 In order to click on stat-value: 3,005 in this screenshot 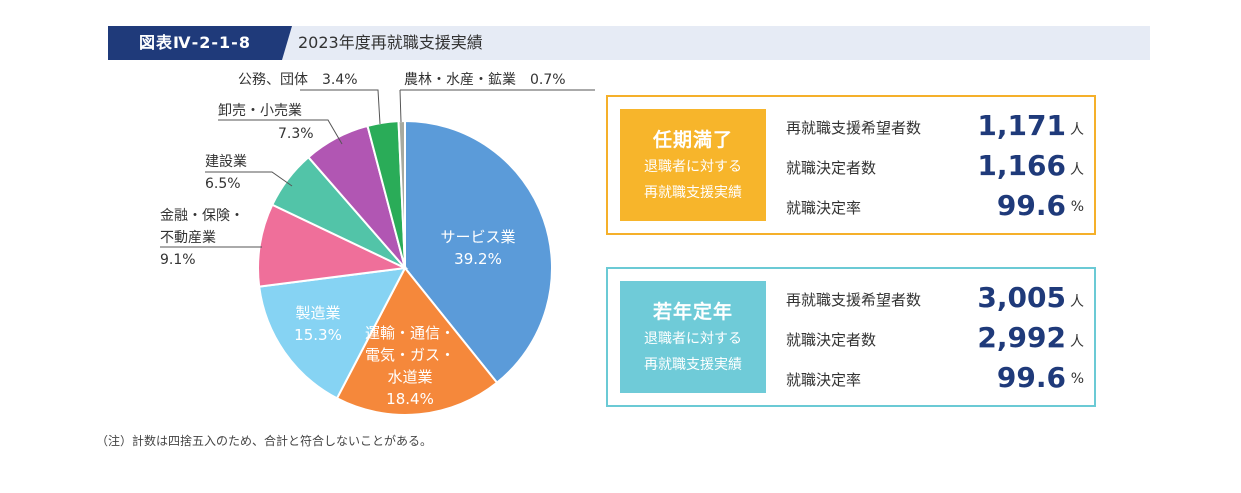, I will do `click(1021, 297)`.